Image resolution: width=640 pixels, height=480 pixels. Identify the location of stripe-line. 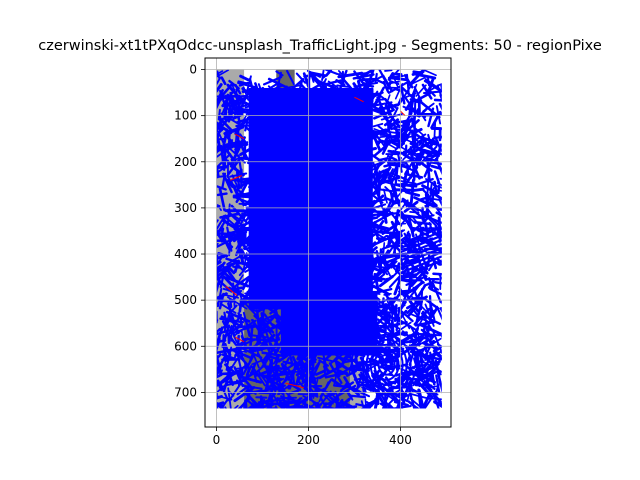
(421, 264).